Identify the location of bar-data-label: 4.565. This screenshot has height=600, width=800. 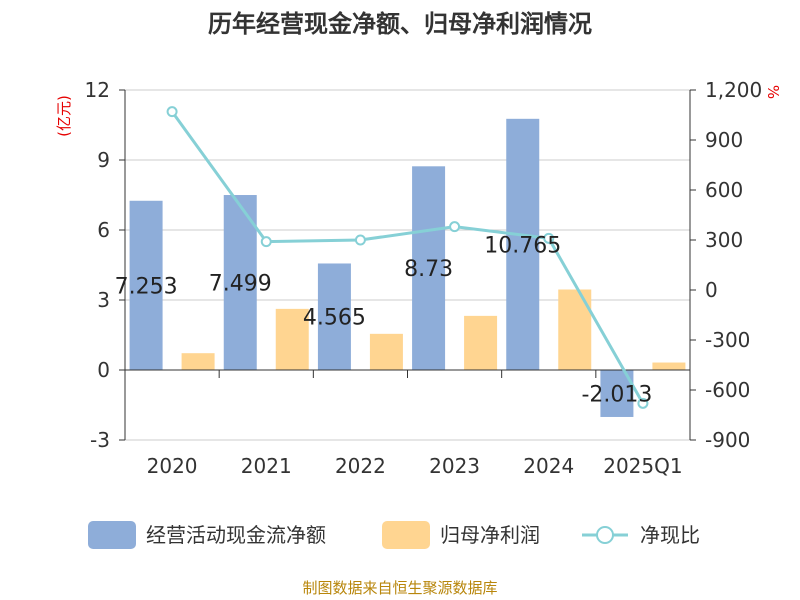
(334, 318).